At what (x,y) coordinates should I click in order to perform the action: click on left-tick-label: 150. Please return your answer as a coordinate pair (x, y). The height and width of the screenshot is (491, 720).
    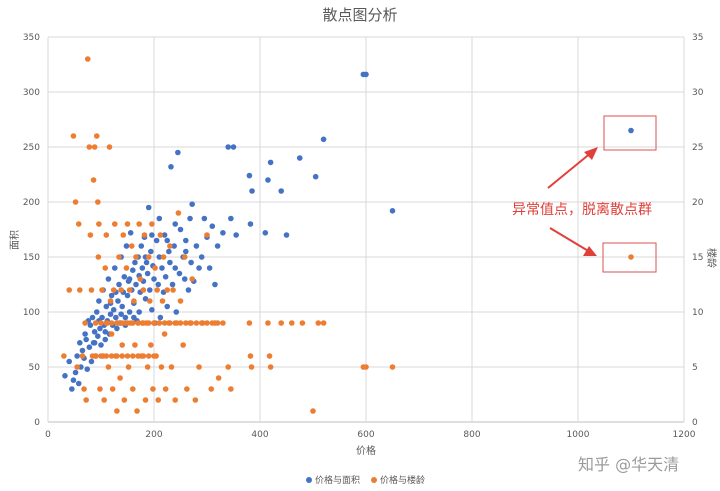
    Looking at the image, I should click on (31, 258).